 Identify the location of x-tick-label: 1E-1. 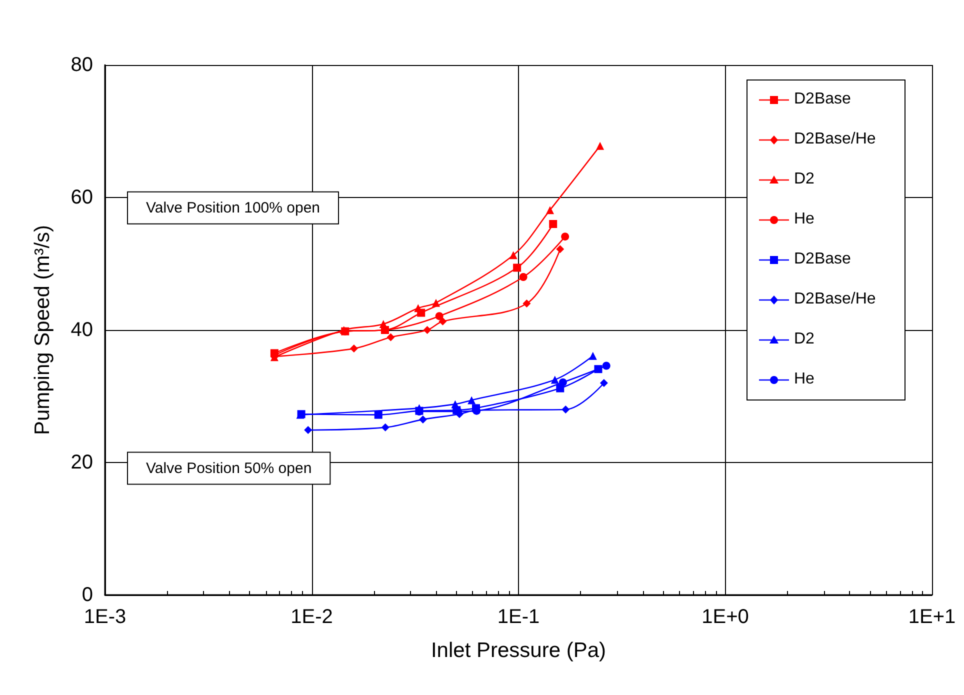
(518, 617).